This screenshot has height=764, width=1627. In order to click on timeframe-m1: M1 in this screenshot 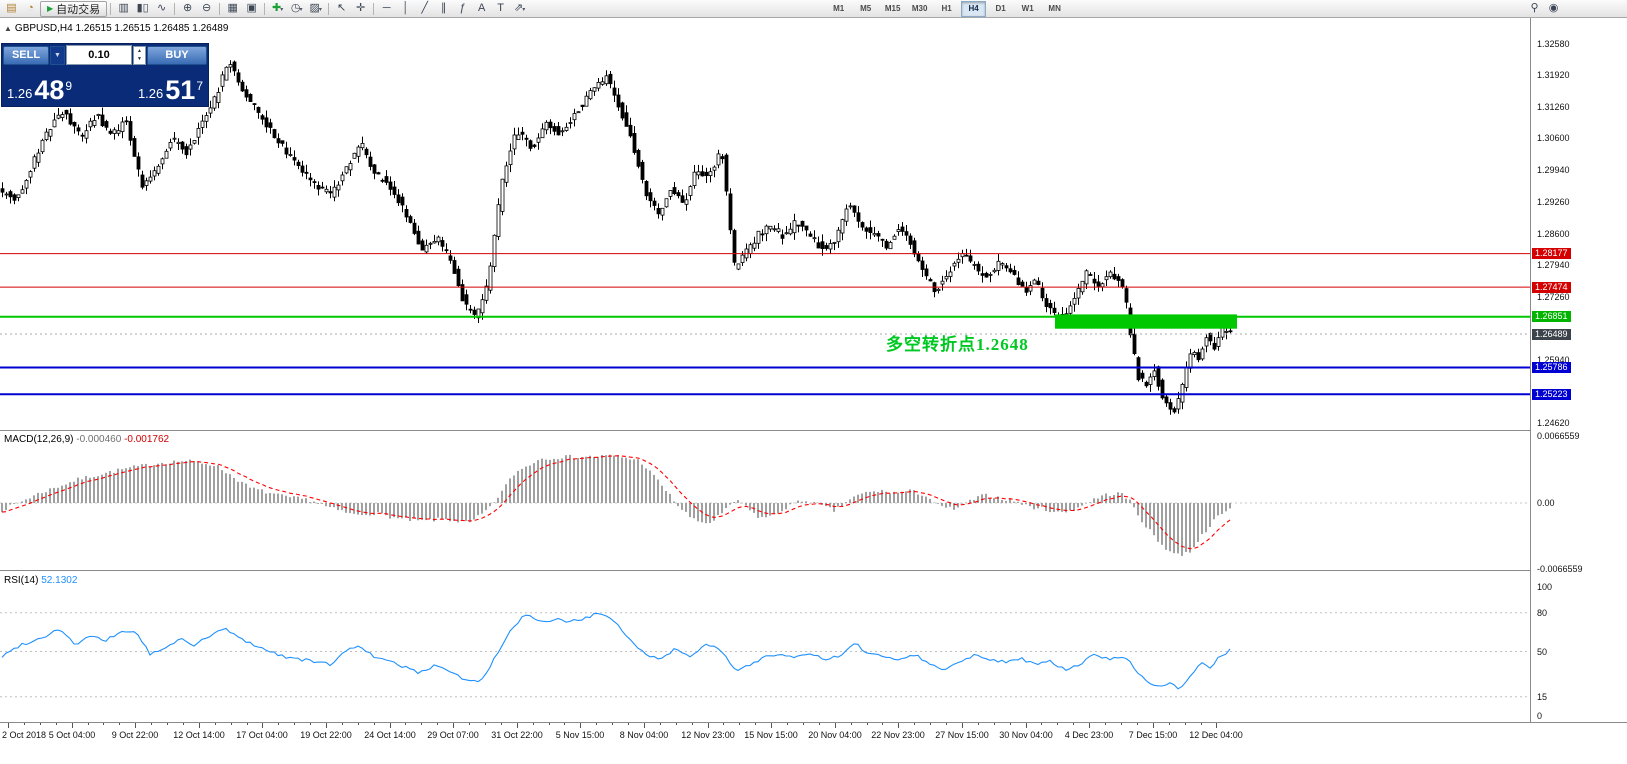, I will do `click(839, 8)`.